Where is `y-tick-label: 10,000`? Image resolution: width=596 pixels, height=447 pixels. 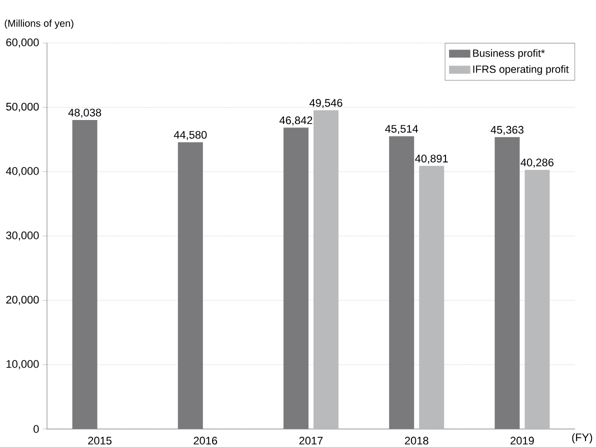 y-tick-label: 10,000 is located at coordinates (22, 365).